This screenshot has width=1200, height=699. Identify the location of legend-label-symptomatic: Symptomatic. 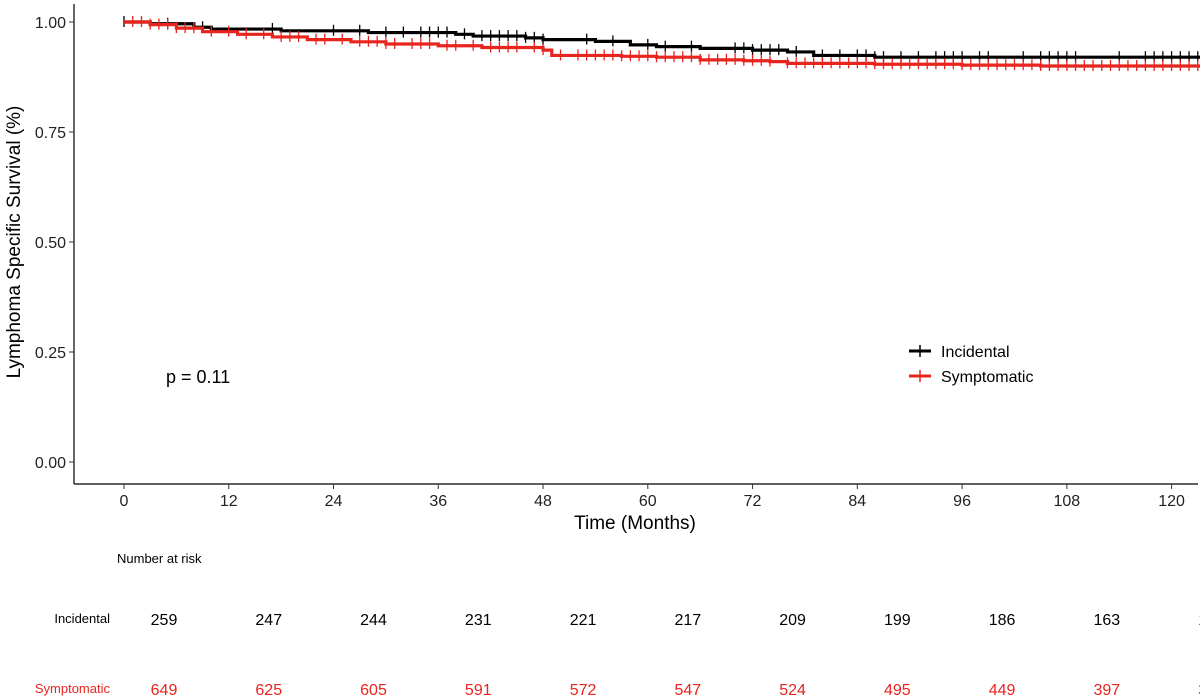
(987, 377).